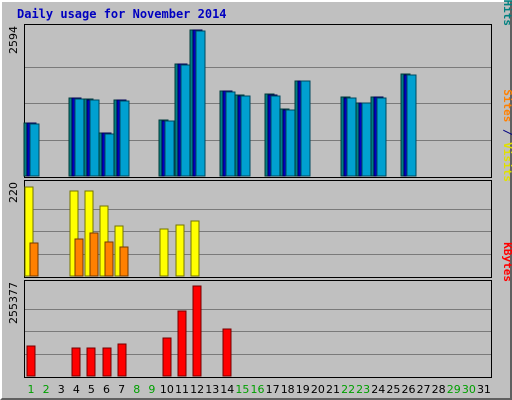 This screenshot has height=400, width=512. Describe the element at coordinates (408, 389) in the screenshot. I see `x-tick-label: 26` at that location.